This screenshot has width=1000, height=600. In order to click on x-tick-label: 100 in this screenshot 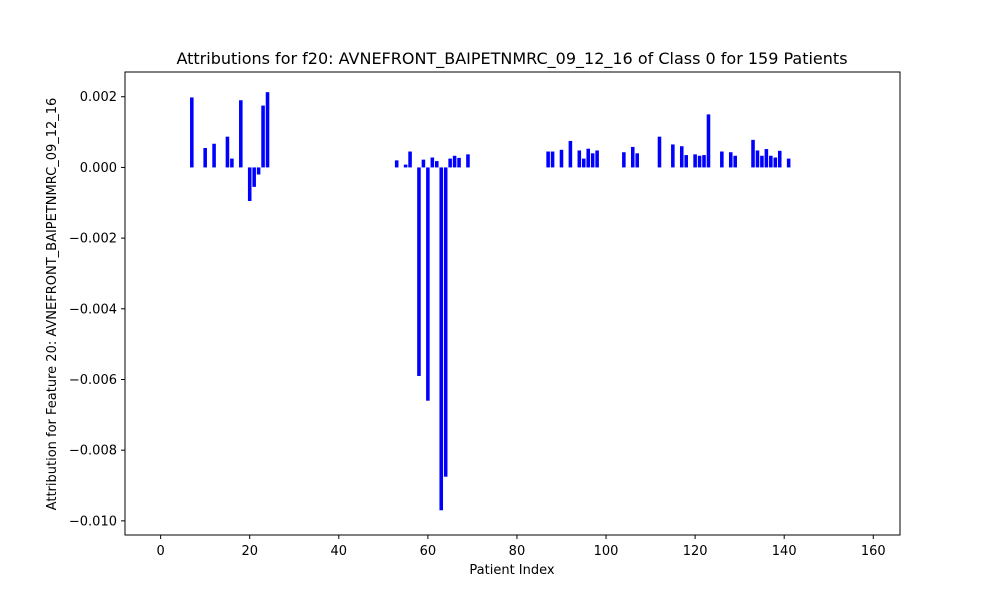, I will do `click(606, 551)`.